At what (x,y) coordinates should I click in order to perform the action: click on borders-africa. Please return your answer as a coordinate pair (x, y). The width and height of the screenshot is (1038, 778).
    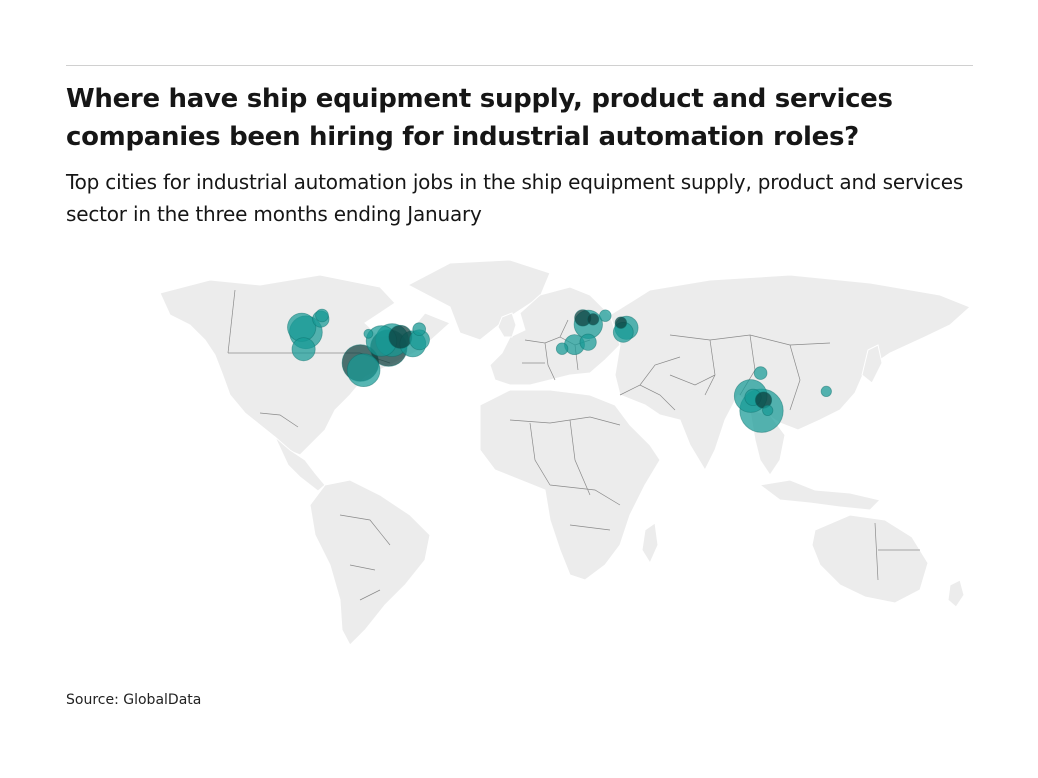
    Looking at the image, I should click on (565, 473).